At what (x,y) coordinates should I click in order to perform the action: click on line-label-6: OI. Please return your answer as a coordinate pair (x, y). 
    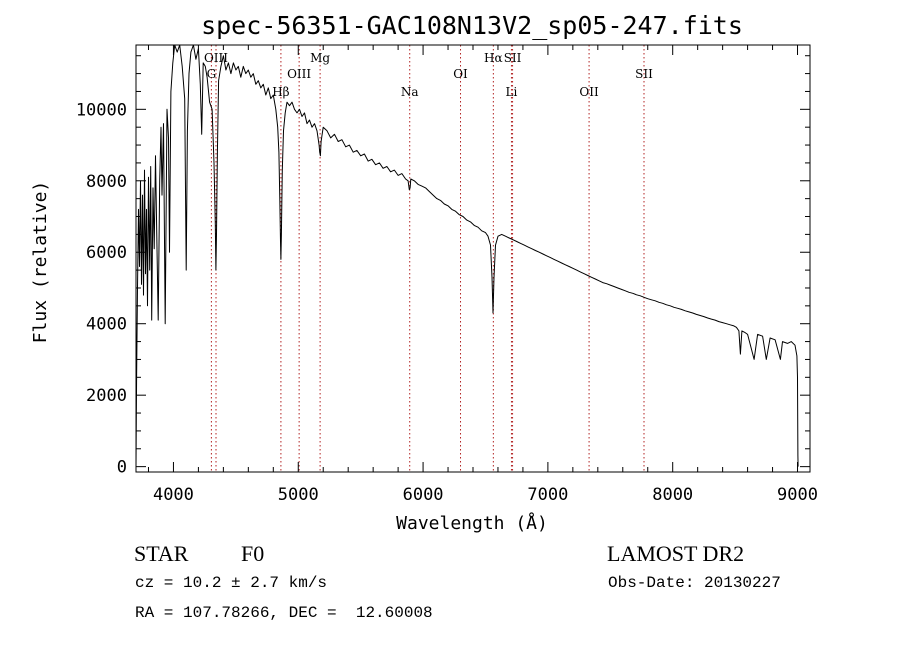
    Looking at the image, I should click on (460, 74).